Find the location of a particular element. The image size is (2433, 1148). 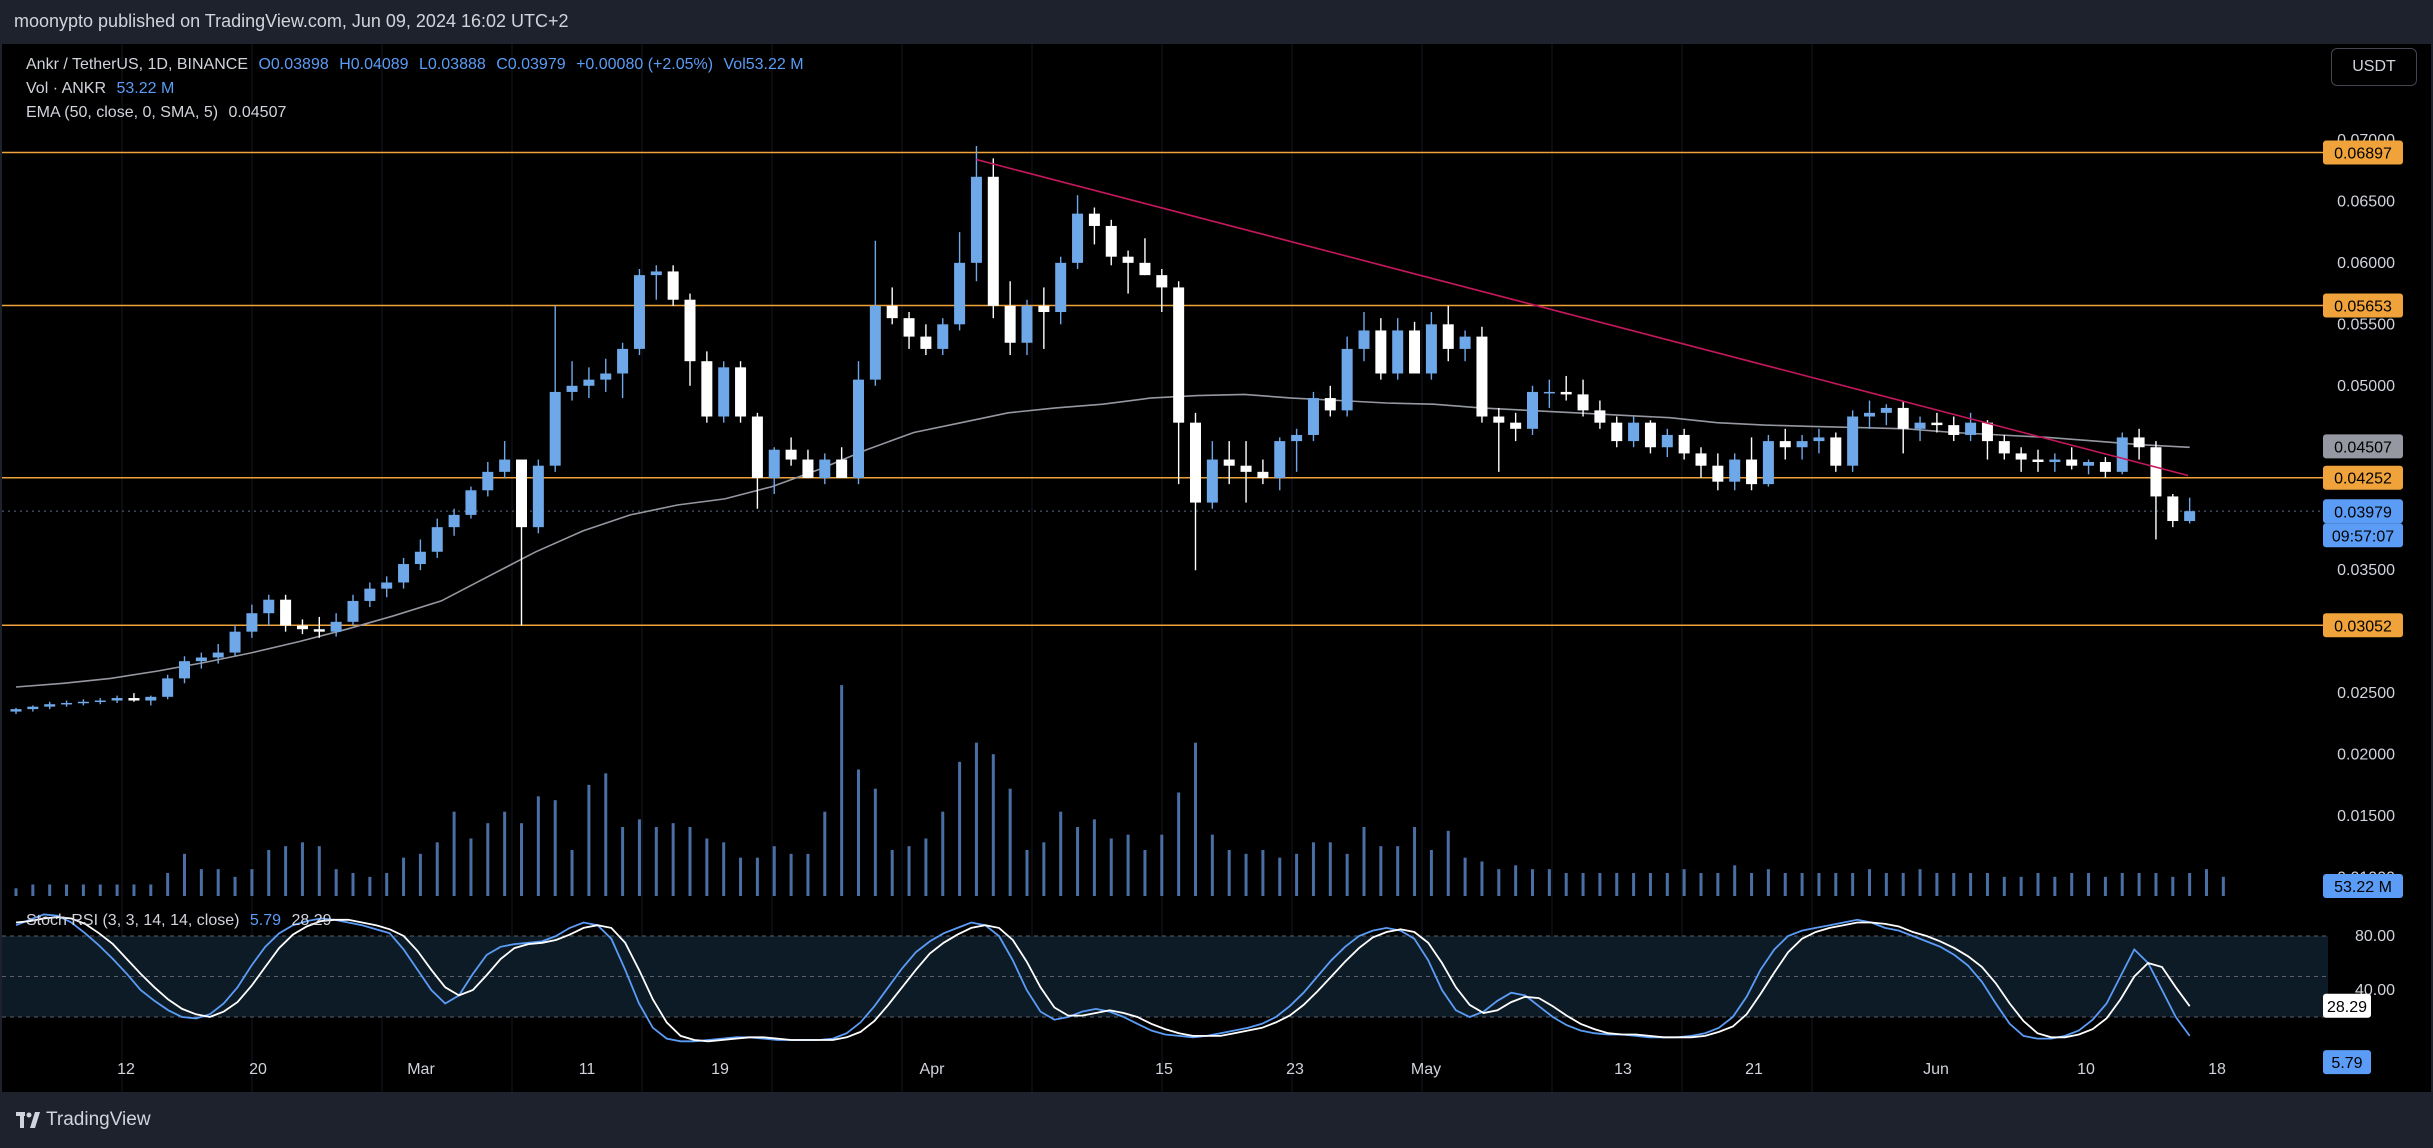

tradingview-logo: TradingView is located at coordinates (83, 1120).